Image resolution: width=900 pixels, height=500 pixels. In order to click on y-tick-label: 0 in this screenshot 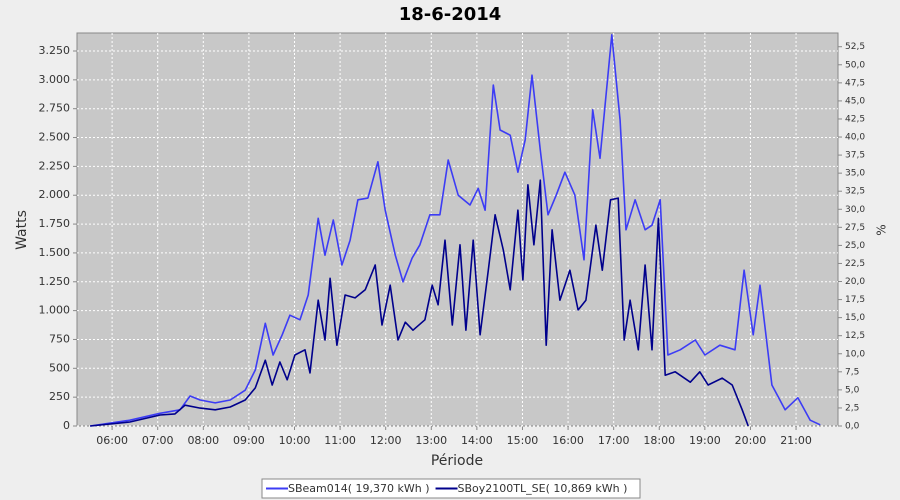, I will do `click(66, 425)`.